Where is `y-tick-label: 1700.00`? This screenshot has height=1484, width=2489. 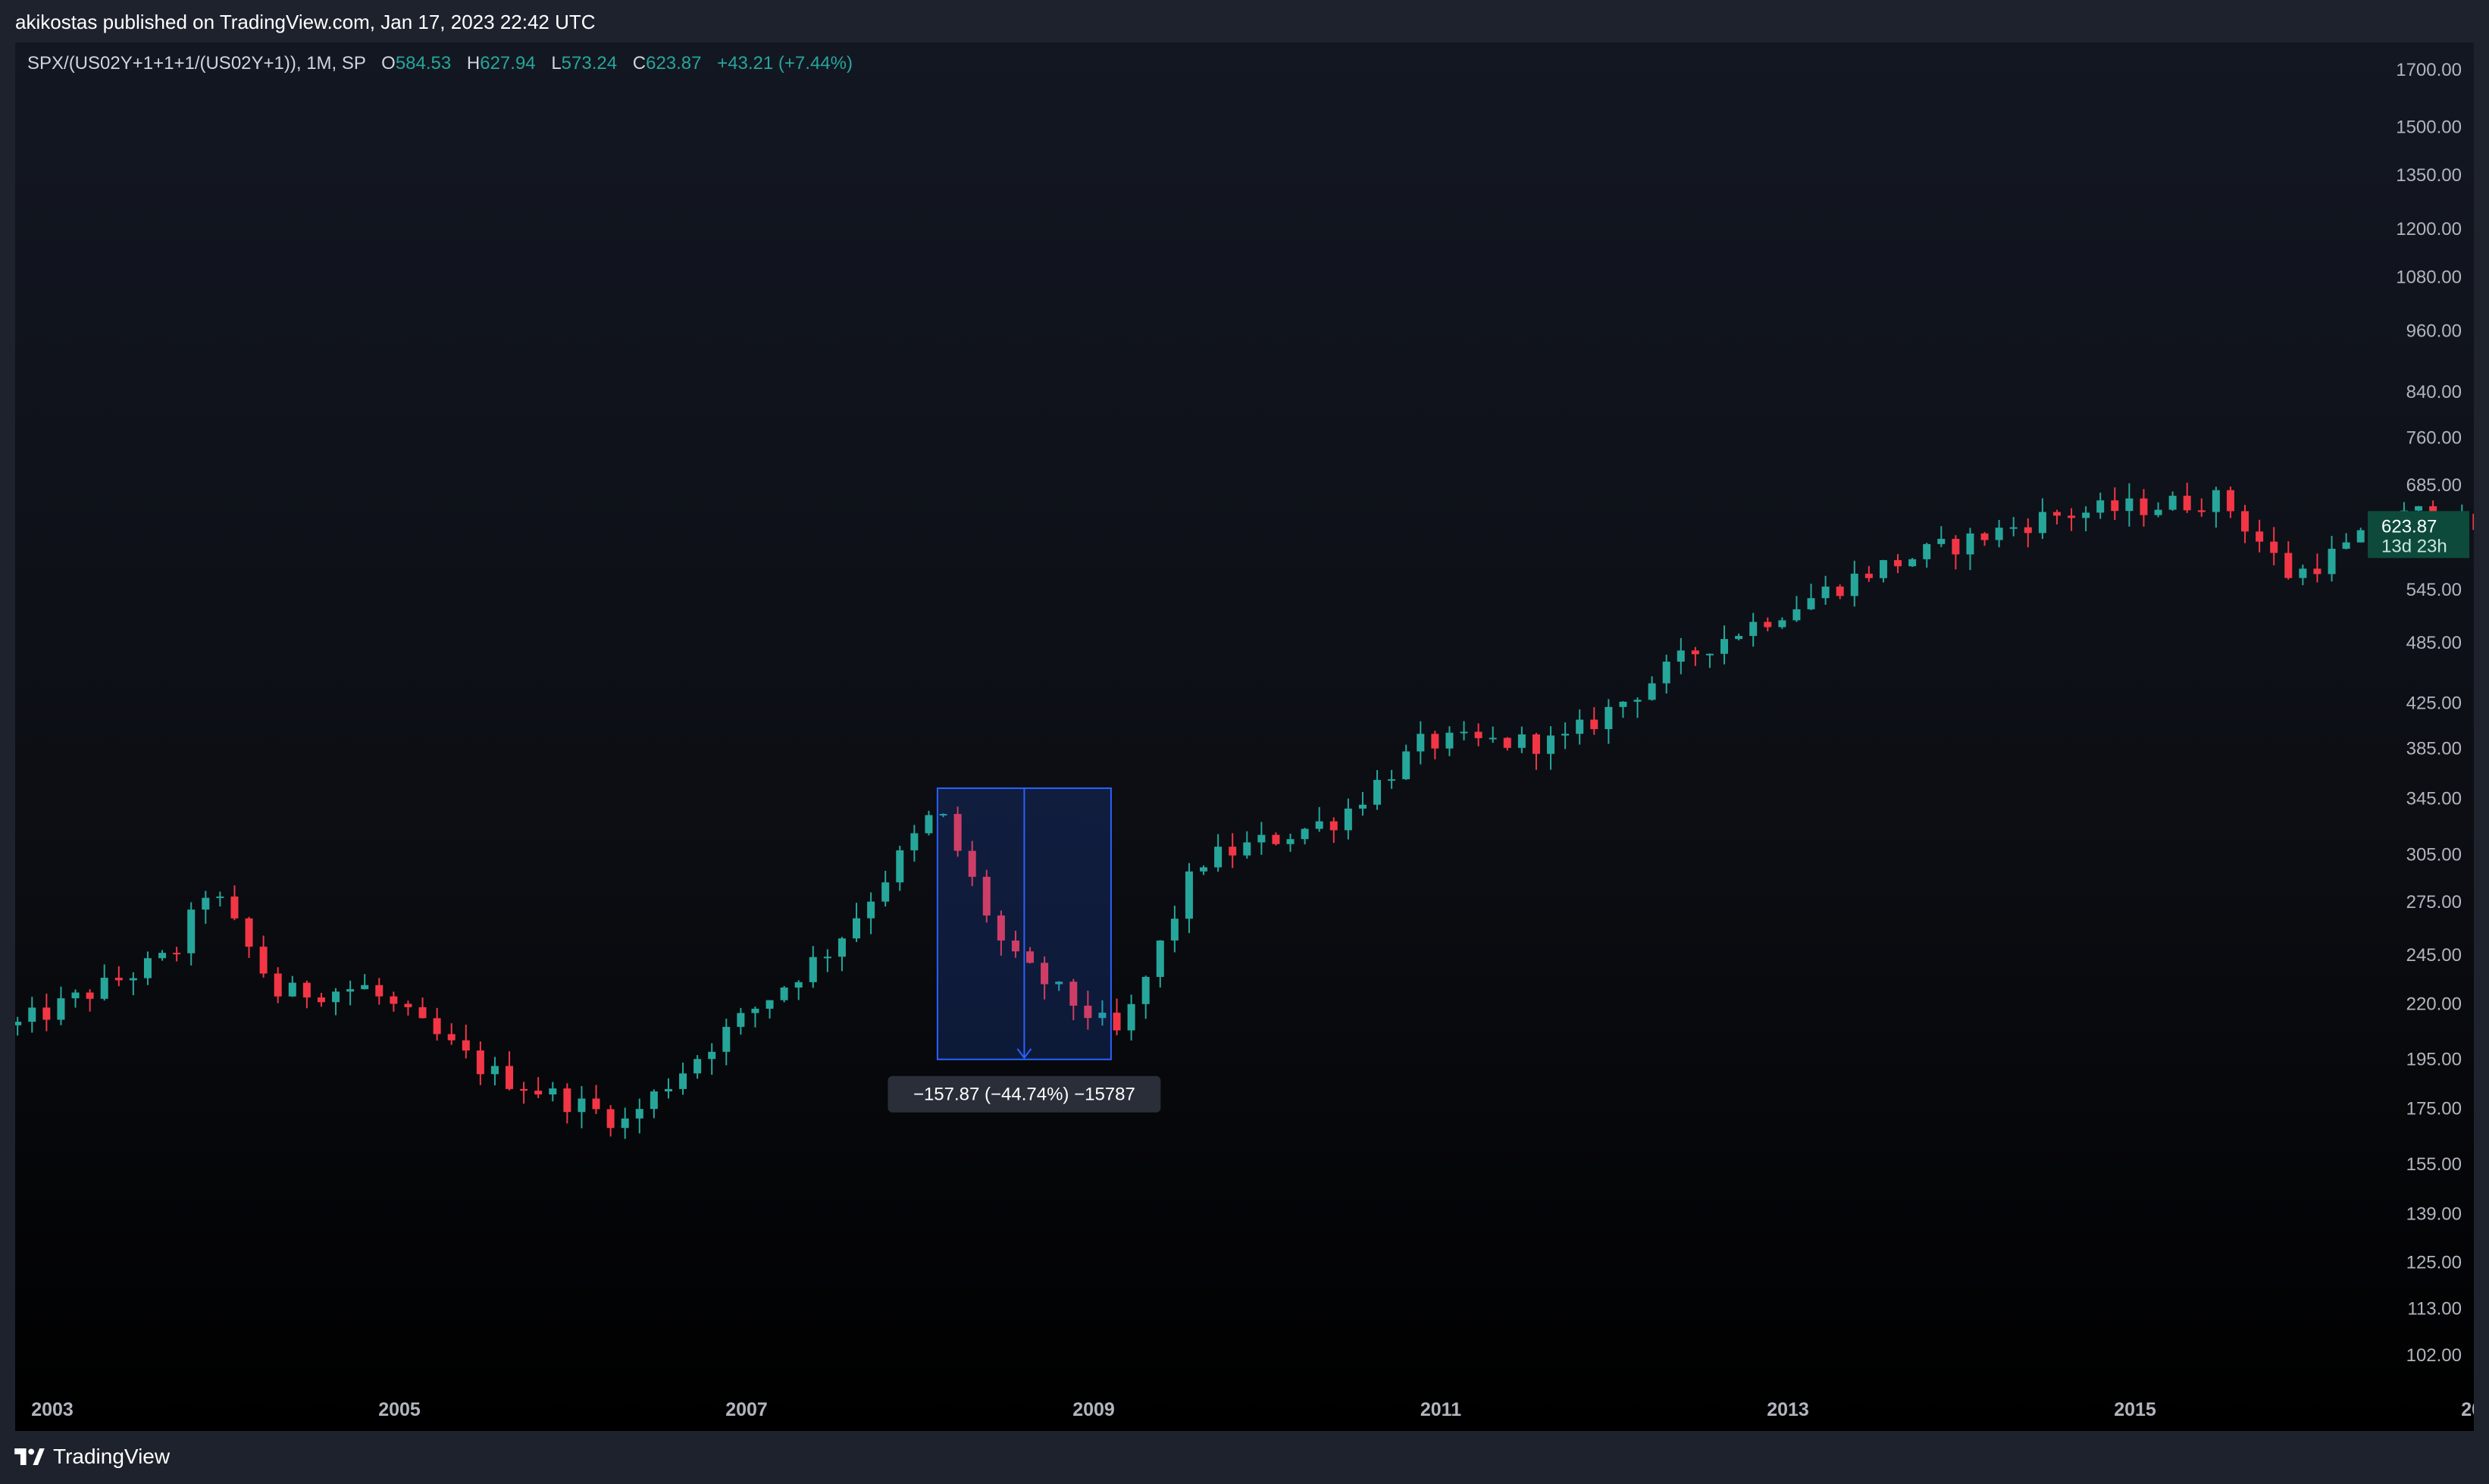
y-tick-label: 1700.00 is located at coordinates (2429, 70).